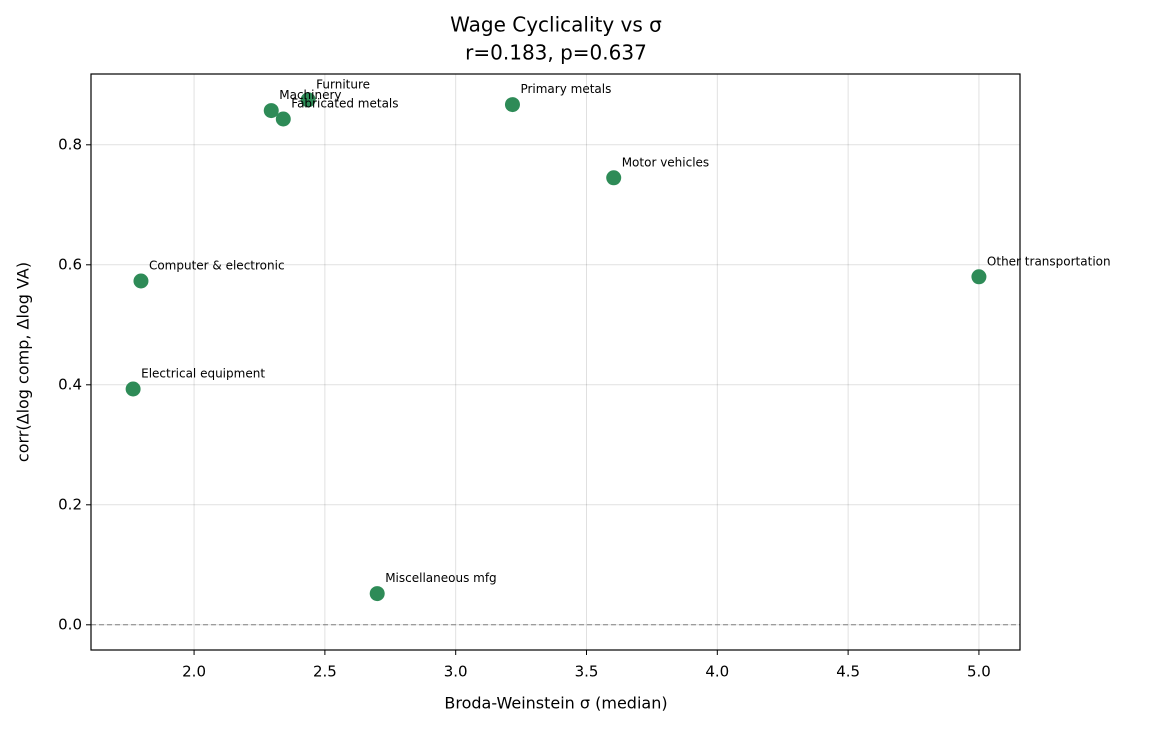  Describe the element at coordinates (325, 672) in the screenshot. I see `x-tick-label: 2.5` at that location.